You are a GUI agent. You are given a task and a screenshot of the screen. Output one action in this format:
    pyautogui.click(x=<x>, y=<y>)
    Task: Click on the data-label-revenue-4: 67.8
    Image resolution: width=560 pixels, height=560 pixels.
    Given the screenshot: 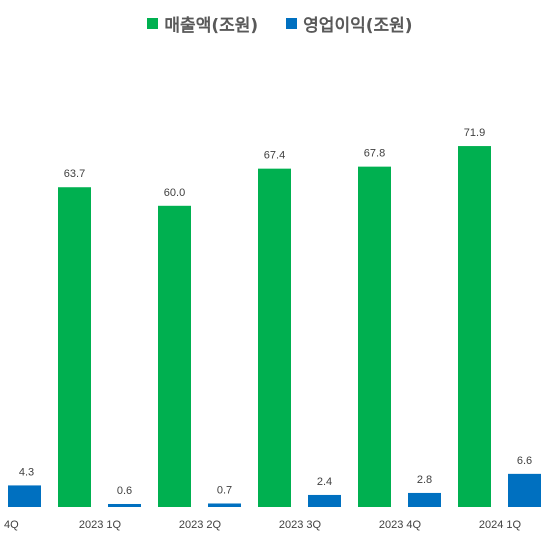 What is the action you would take?
    pyautogui.click(x=374, y=154)
    